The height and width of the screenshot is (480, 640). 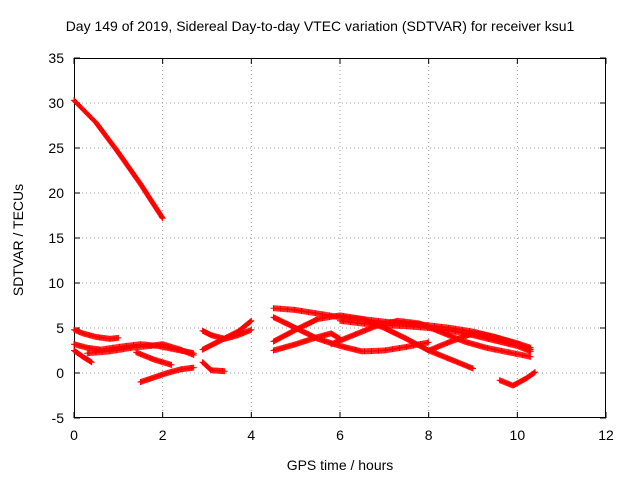 I want to click on x-tick-label: 6, so click(x=340, y=435).